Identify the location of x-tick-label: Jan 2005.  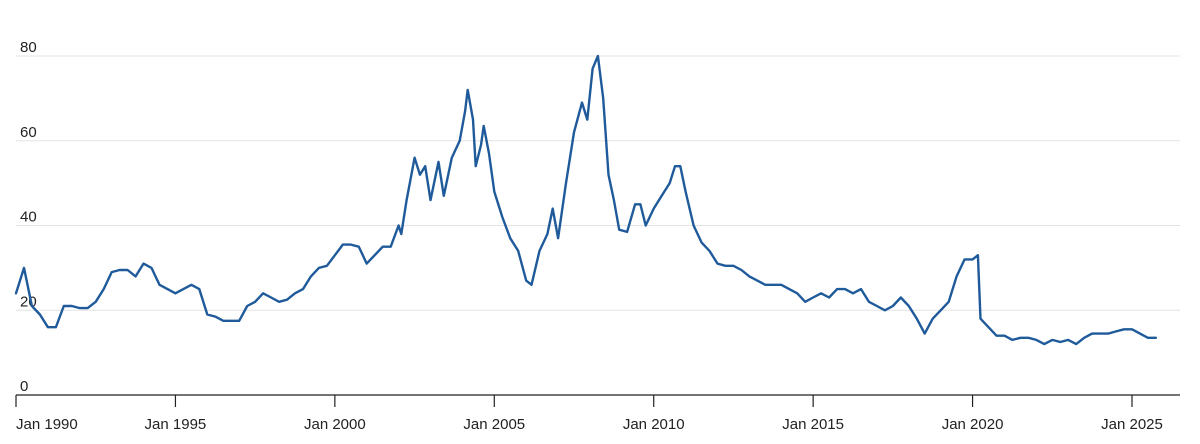
(494, 424).